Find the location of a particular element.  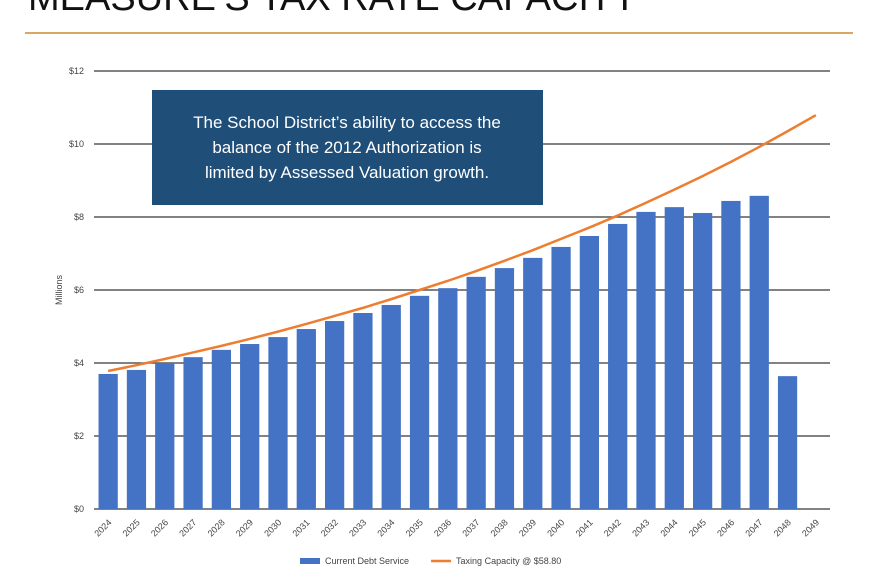

legend-label: Taxing Capacity @ $58.80 is located at coordinates (508, 561).